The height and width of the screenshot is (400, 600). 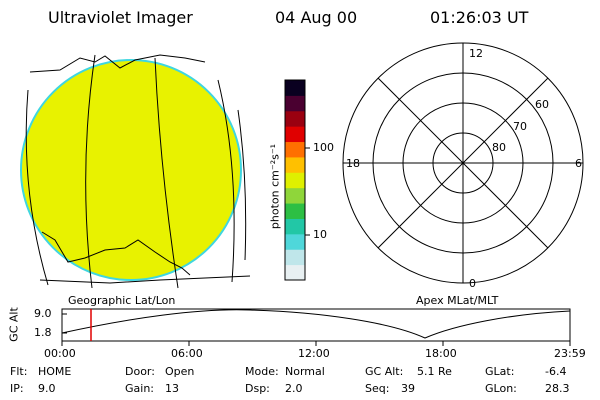 I want to click on gain-label: Gain:, so click(x=139, y=388).